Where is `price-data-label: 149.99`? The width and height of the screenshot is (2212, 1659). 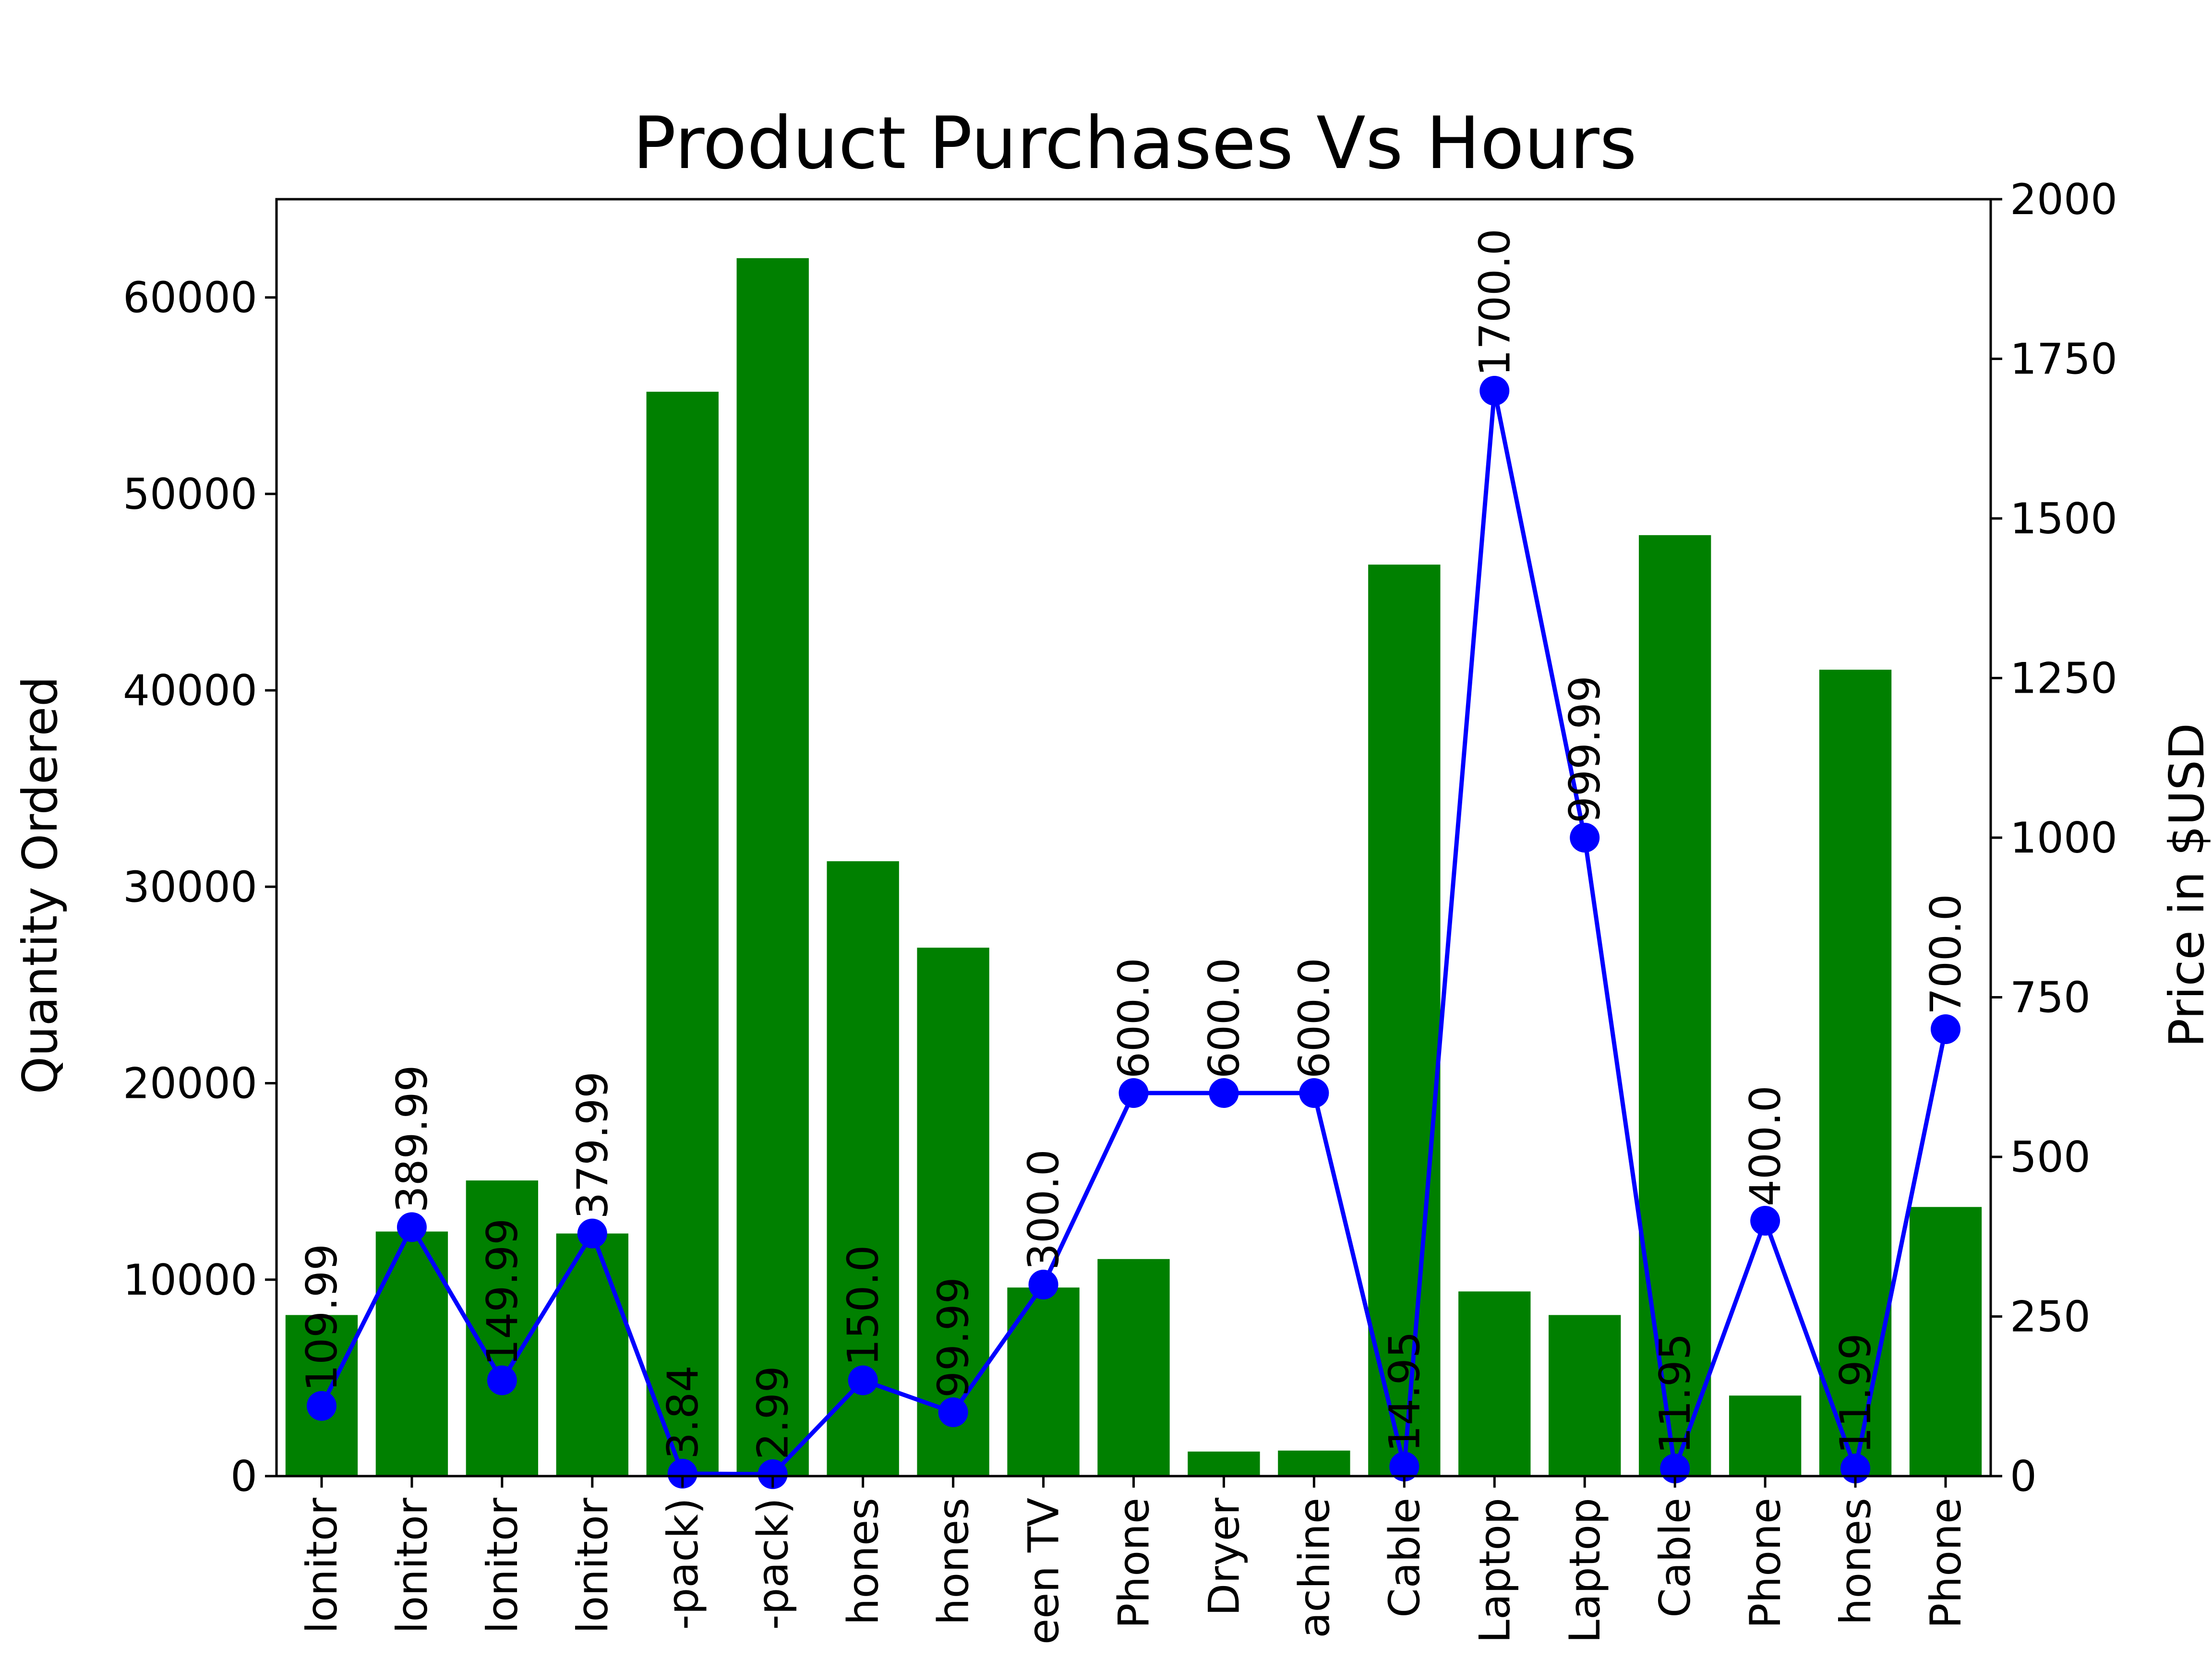
price-data-label: 149.99 is located at coordinates (503, 1292).